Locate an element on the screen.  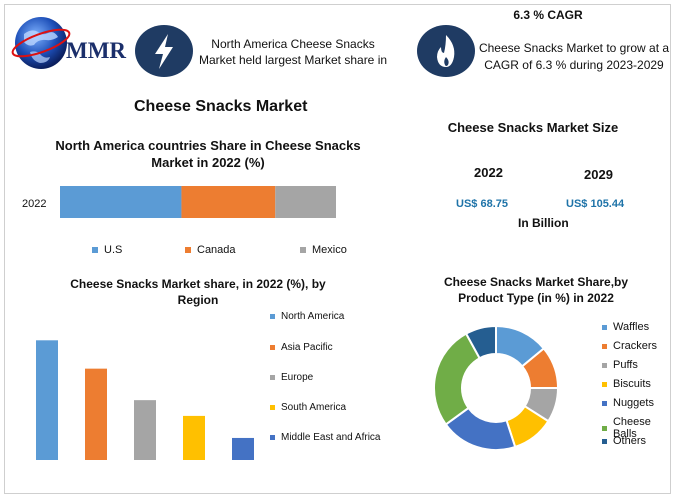
legend-us: U.S is located at coordinates (107, 250).